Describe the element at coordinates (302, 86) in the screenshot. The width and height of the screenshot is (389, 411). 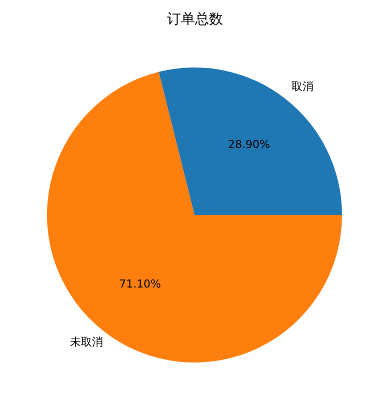
I see `slice-label: 取消` at that location.